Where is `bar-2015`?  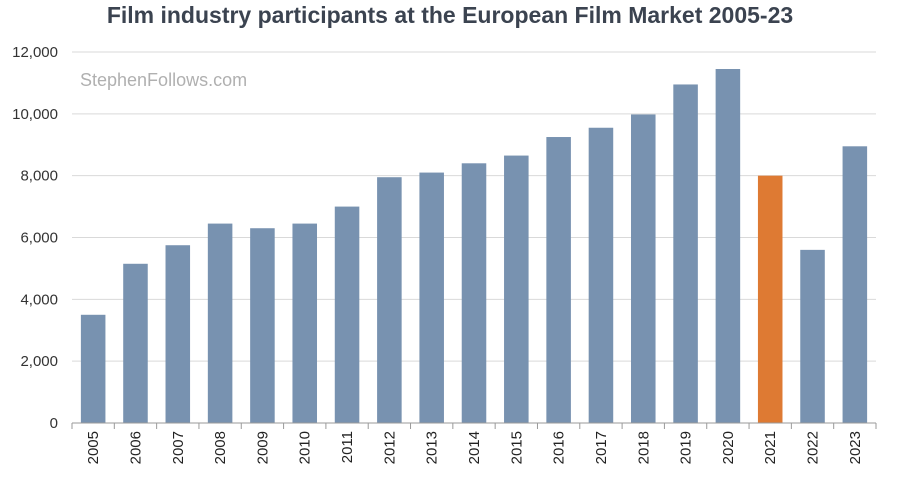
bar-2015 is located at coordinates (516, 289).